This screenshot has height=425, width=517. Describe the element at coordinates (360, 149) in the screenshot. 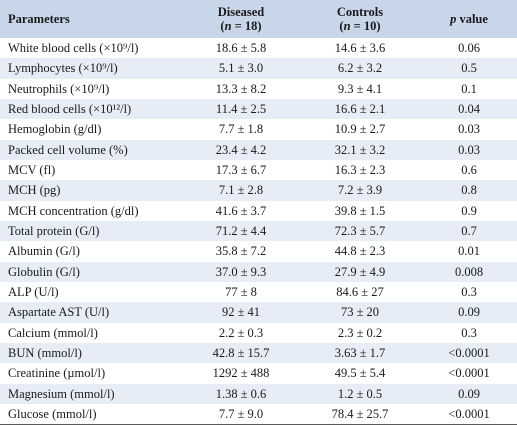

I see `cell-controls: 32.1 ± 3.2` at that location.